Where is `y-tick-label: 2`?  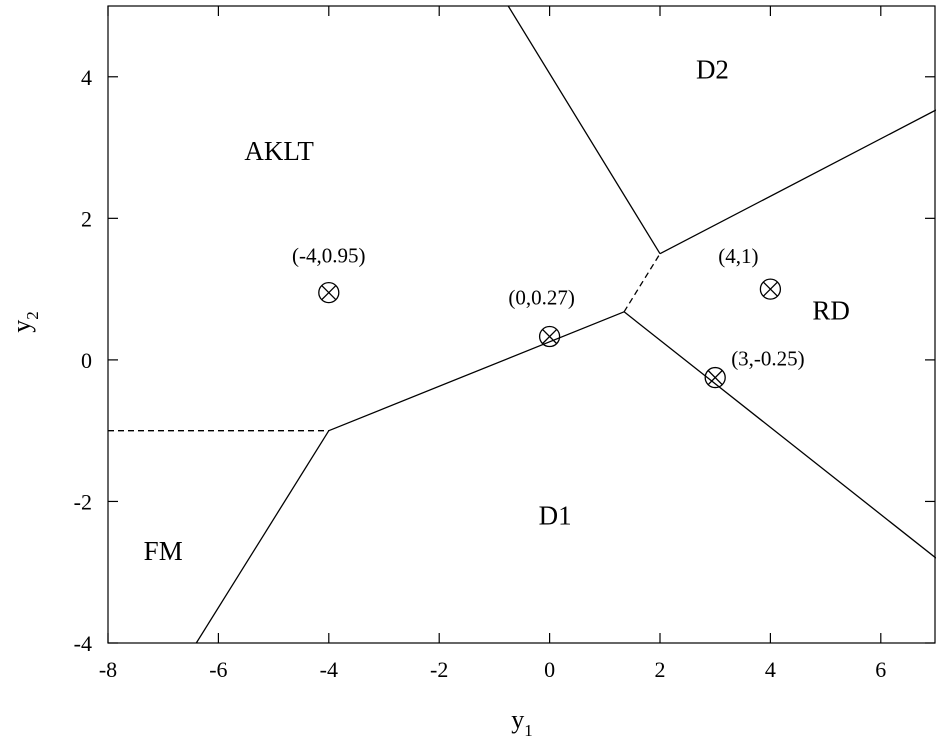
y-tick-label: 2 is located at coordinates (86, 218).